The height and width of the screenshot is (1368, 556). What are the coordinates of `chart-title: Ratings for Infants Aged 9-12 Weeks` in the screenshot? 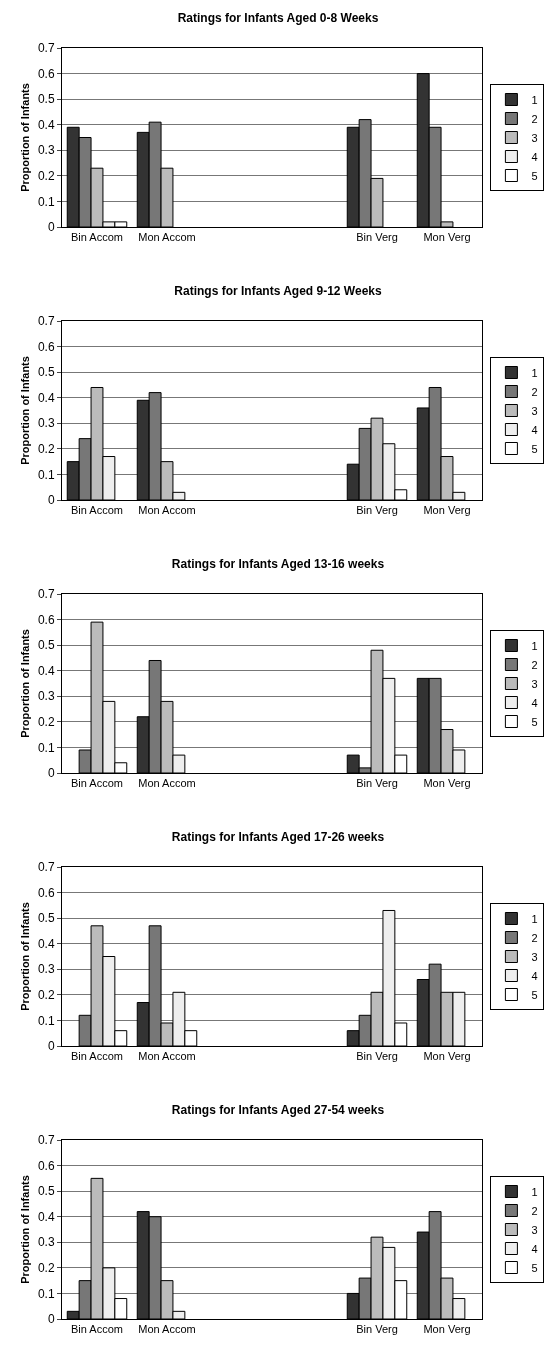 It's located at (278, 291).